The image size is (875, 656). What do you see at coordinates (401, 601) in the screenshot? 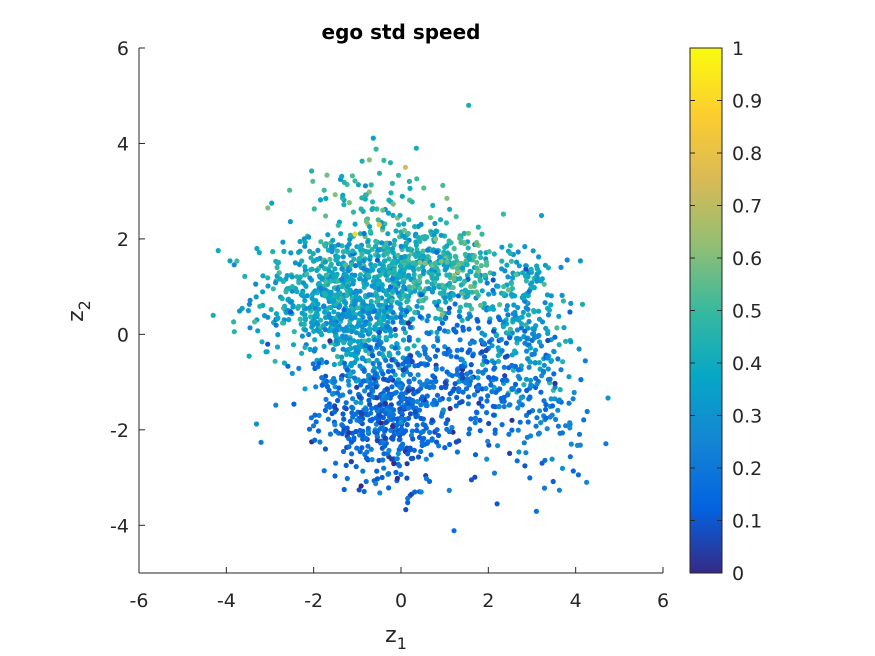
I see `x-tick-label: 0` at bounding box center [401, 601].